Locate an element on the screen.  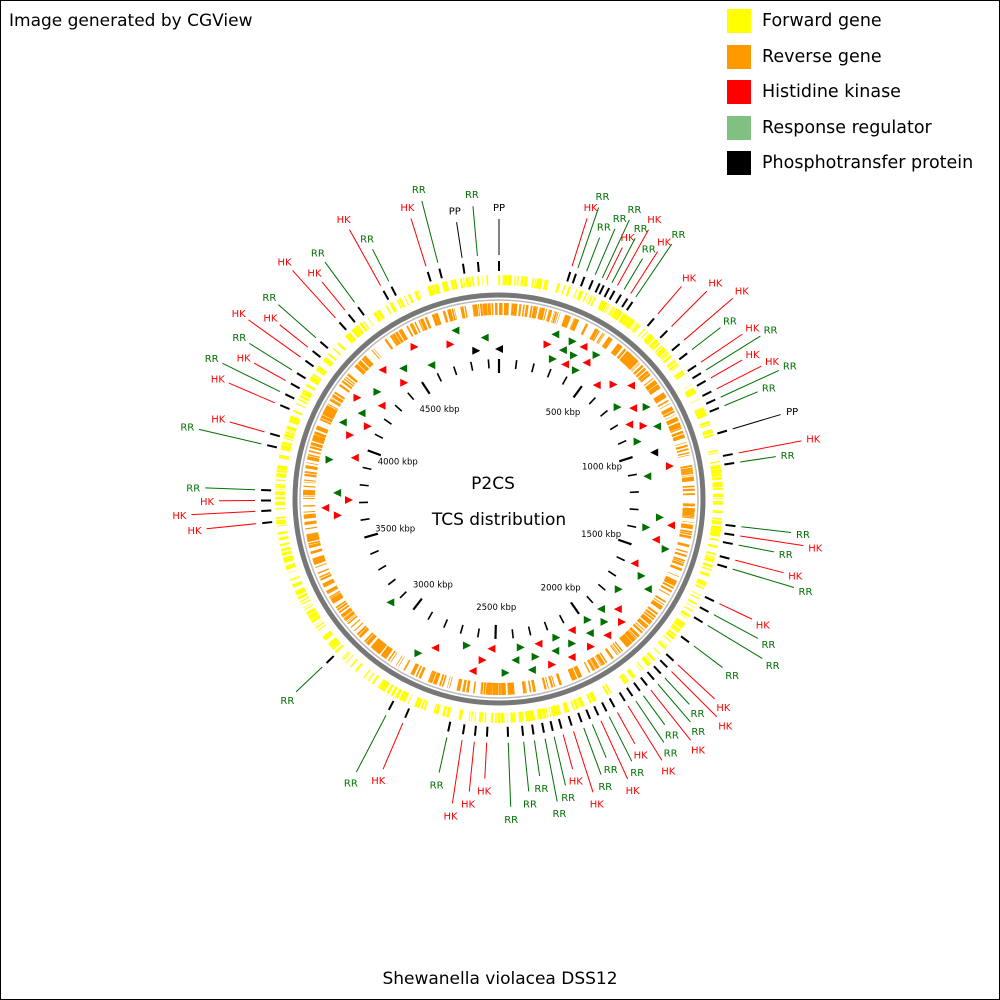
tick-label: 3000 kbp is located at coordinates (433, 585).